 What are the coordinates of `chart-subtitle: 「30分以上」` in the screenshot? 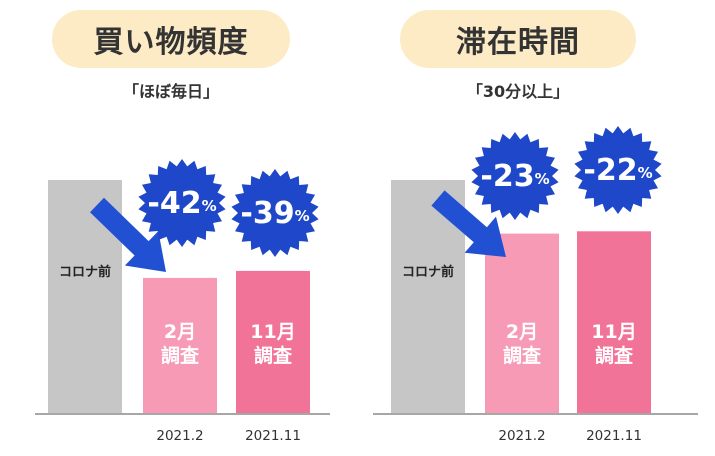 It's located at (518, 91).